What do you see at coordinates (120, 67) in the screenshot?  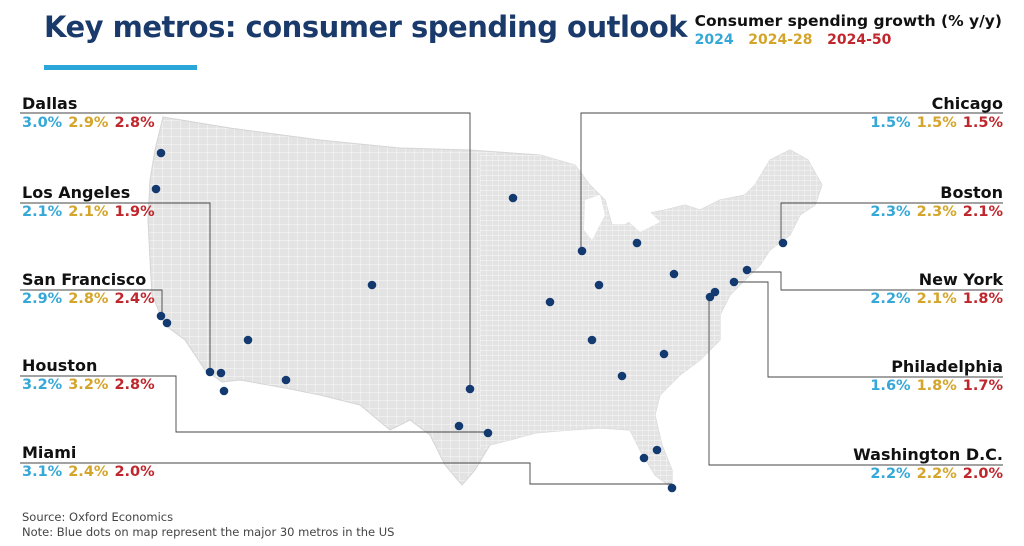 I see `title-underline` at bounding box center [120, 67].